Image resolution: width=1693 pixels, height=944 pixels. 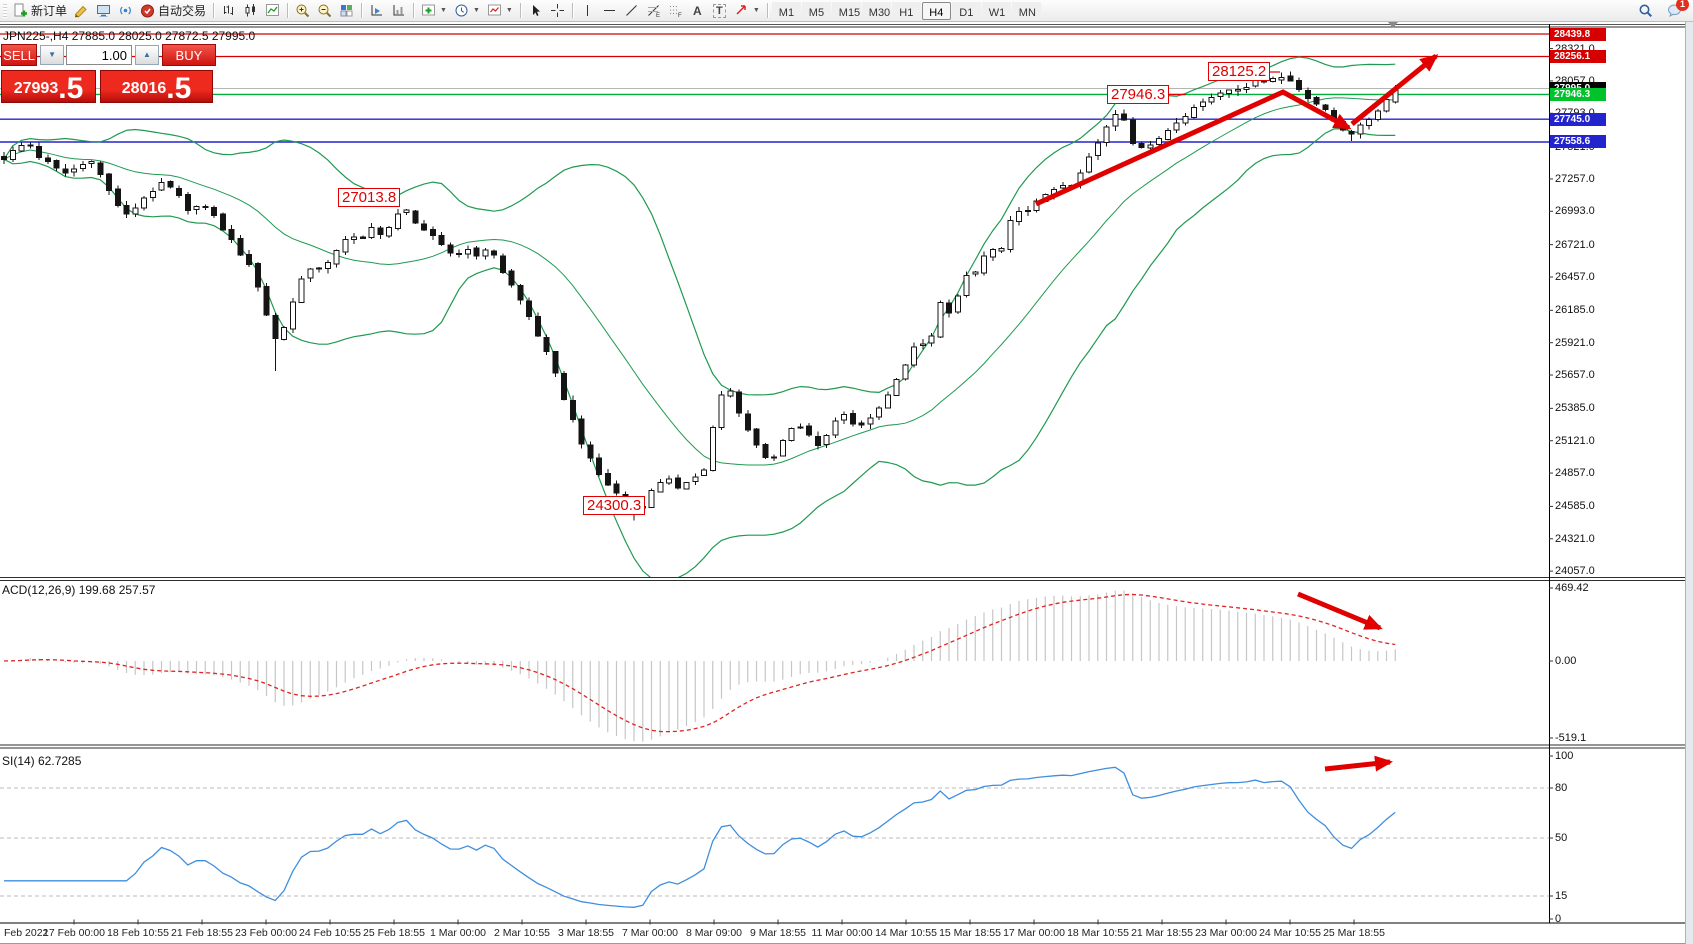 I want to click on timeframe-m30-button: M30, so click(x=876, y=10).